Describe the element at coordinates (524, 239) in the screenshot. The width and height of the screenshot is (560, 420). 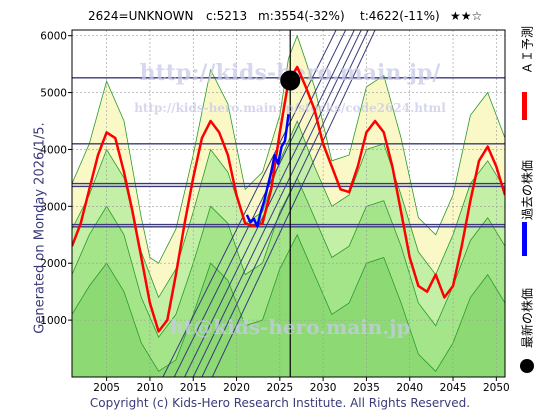
I see `legend-swatch-history` at that location.